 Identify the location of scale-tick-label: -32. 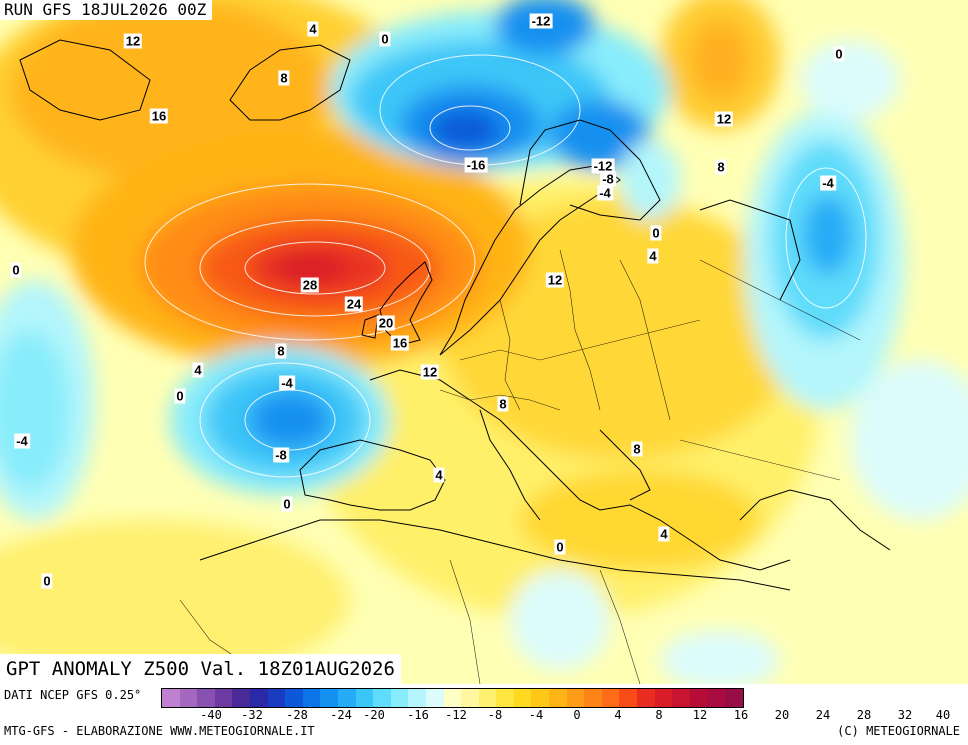
(252, 715).